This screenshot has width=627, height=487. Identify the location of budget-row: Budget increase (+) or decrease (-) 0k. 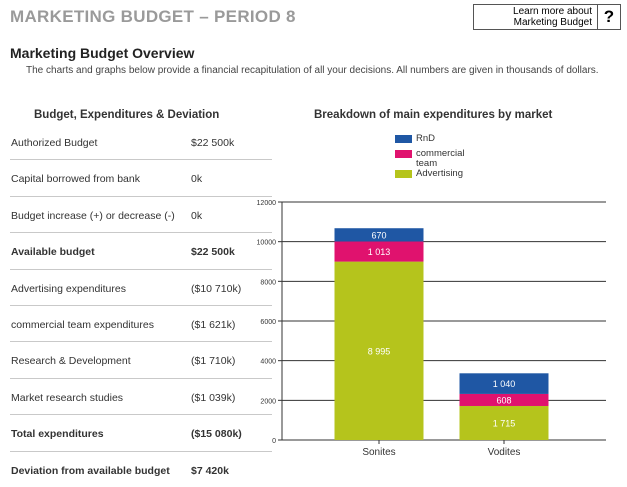
(141, 215).